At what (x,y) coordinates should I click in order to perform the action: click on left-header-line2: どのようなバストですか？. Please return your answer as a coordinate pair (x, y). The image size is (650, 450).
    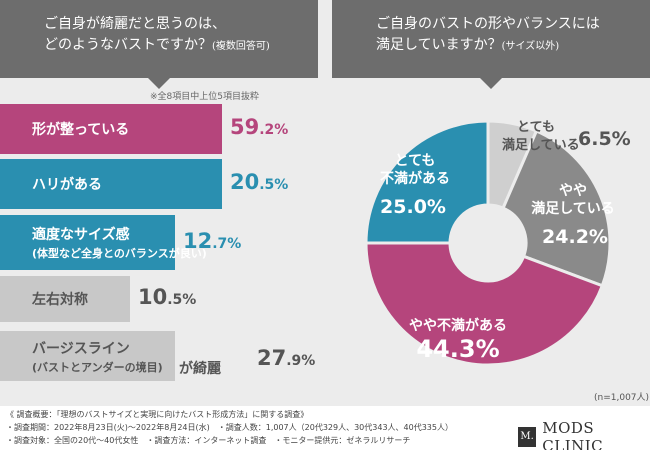
    Looking at the image, I should click on (128, 45).